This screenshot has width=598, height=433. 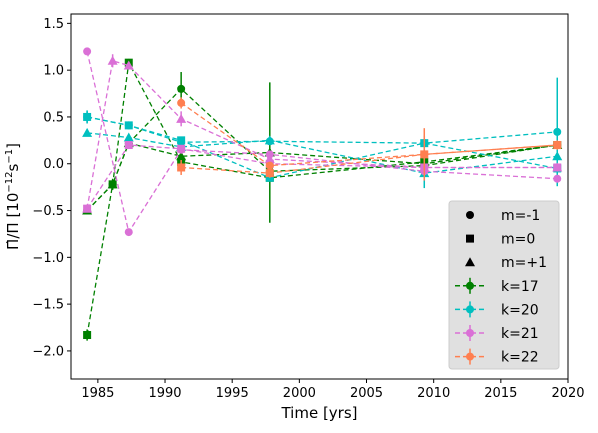 I want to click on legend-item-k=17: k=17, so click(x=497, y=286).